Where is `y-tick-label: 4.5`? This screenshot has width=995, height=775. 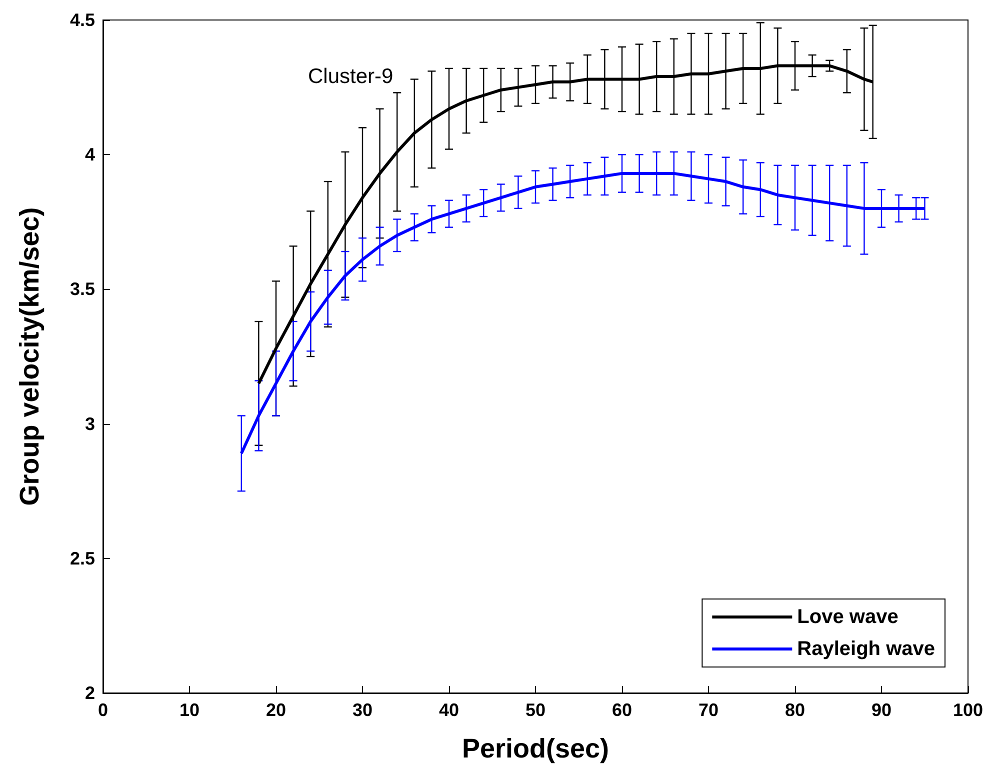
y-tick-label: 4.5 is located at coordinates (82, 20).